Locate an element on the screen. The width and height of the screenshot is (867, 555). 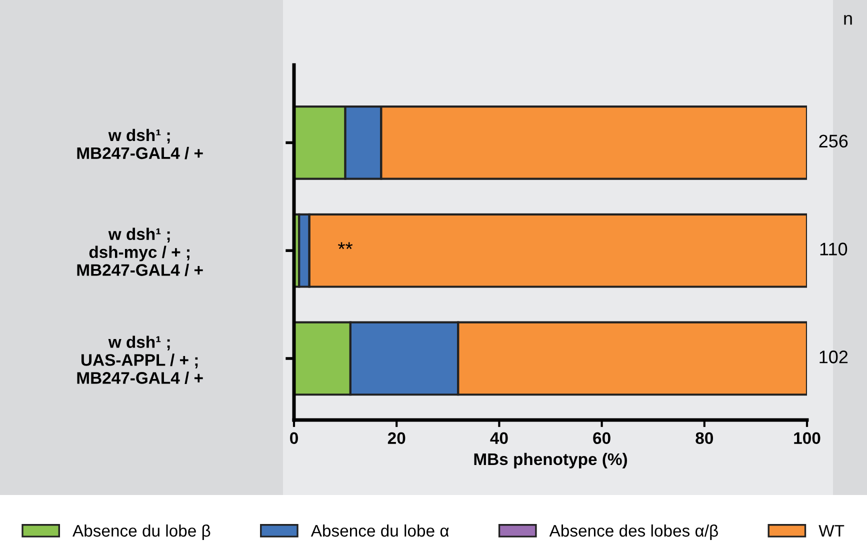
x-tick-label: 80 is located at coordinates (704, 438).